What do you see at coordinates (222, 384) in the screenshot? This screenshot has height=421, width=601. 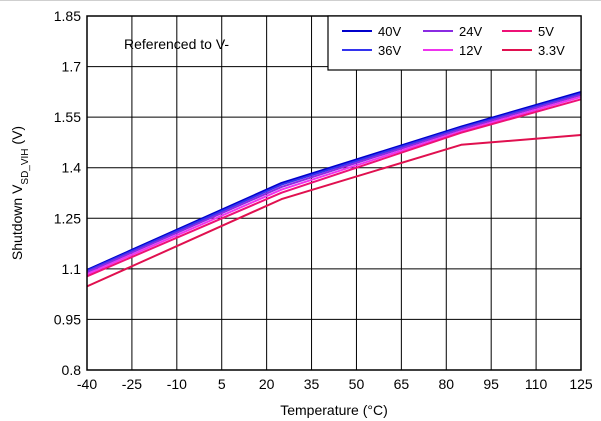 I see `x-tick-label: 5` at bounding box center [222, 384].